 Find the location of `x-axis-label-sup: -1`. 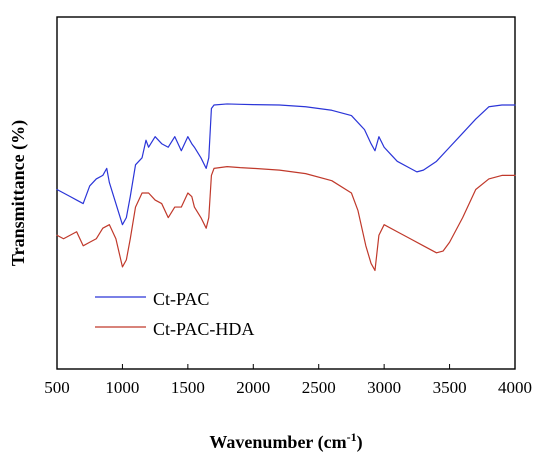

x-axis-label-sup: -1 is located at coordinates (352, 437).